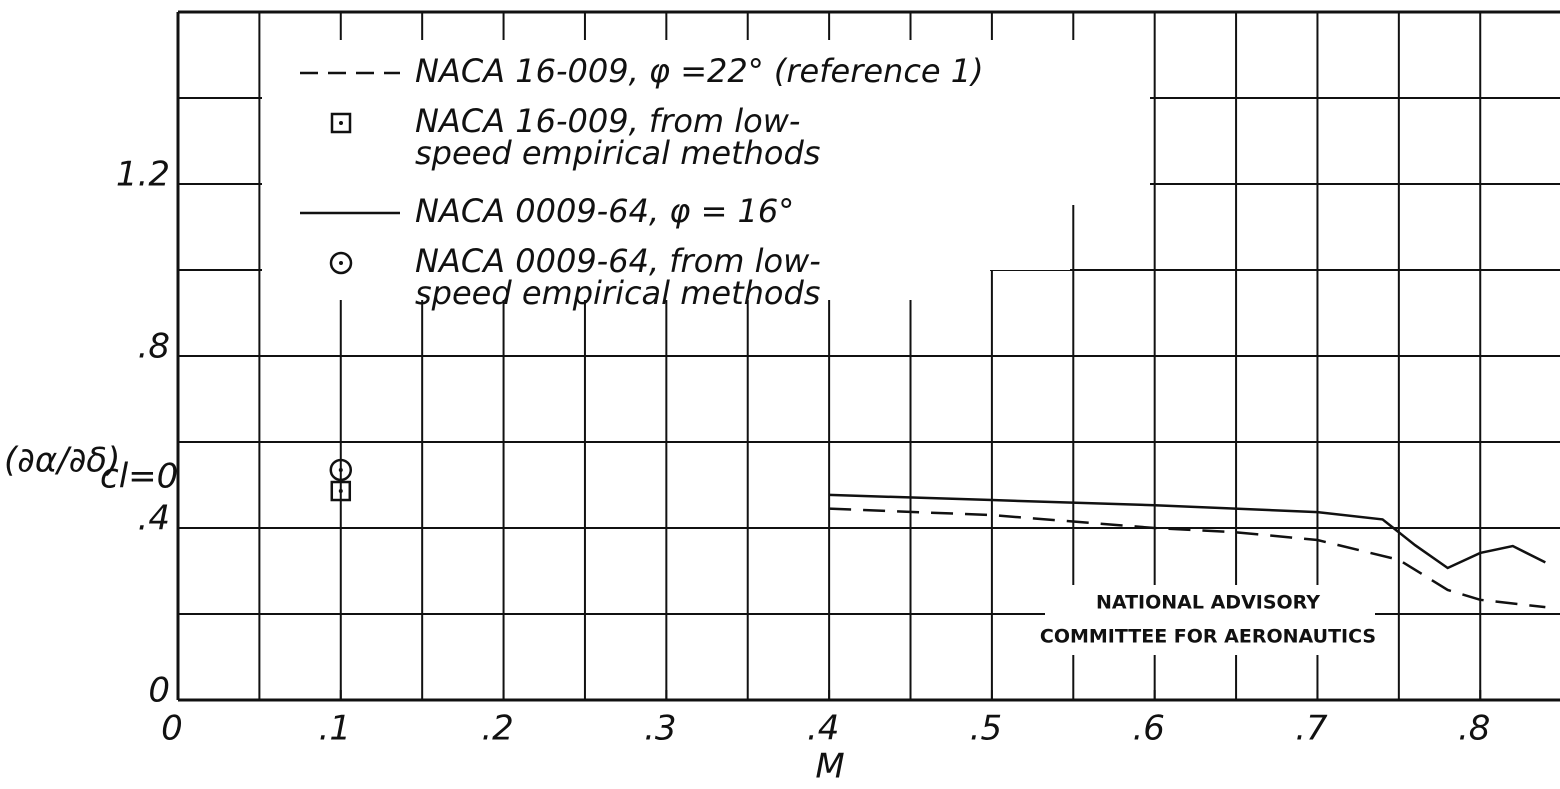  Describe the element at coordinates (154, 519) in the screenshot. I see `y-tick-label: .4` at that location.